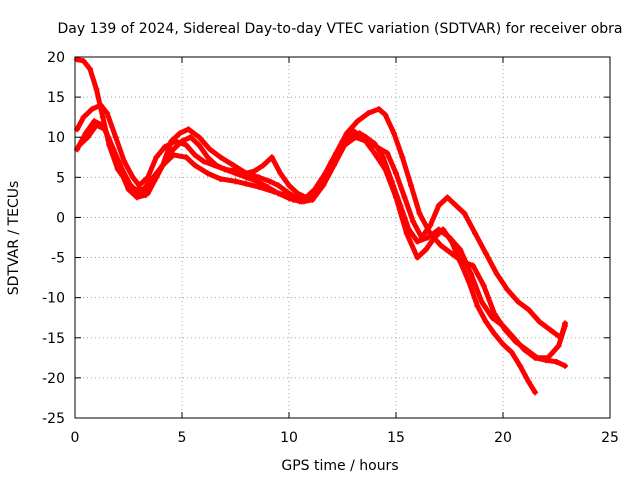 Image resolution: width=640 pixels, height=480 pixels. I want to click on y-tick-label: -5, so click(58, 259).